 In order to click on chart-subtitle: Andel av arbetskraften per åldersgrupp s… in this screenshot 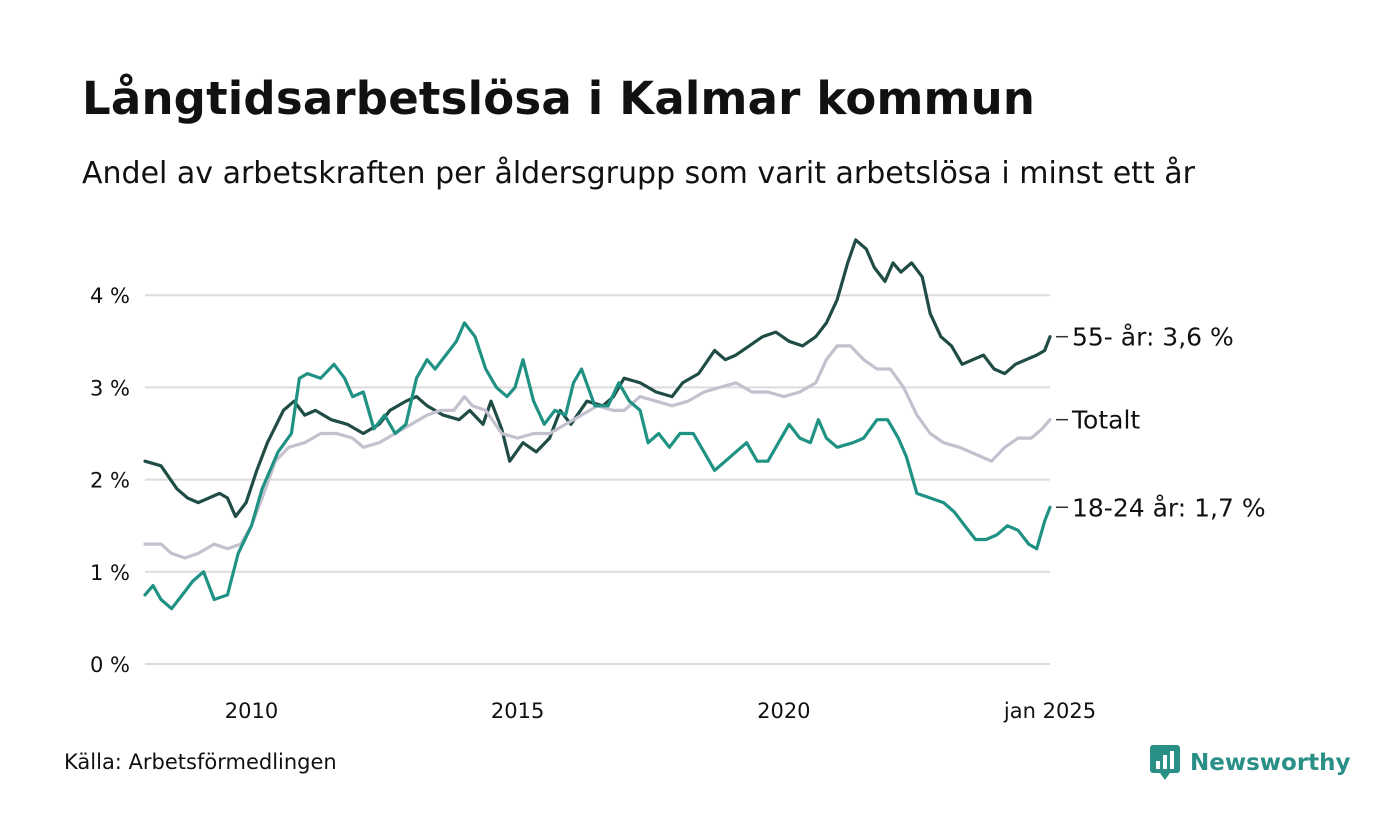, I will do `click(638, 173)`.